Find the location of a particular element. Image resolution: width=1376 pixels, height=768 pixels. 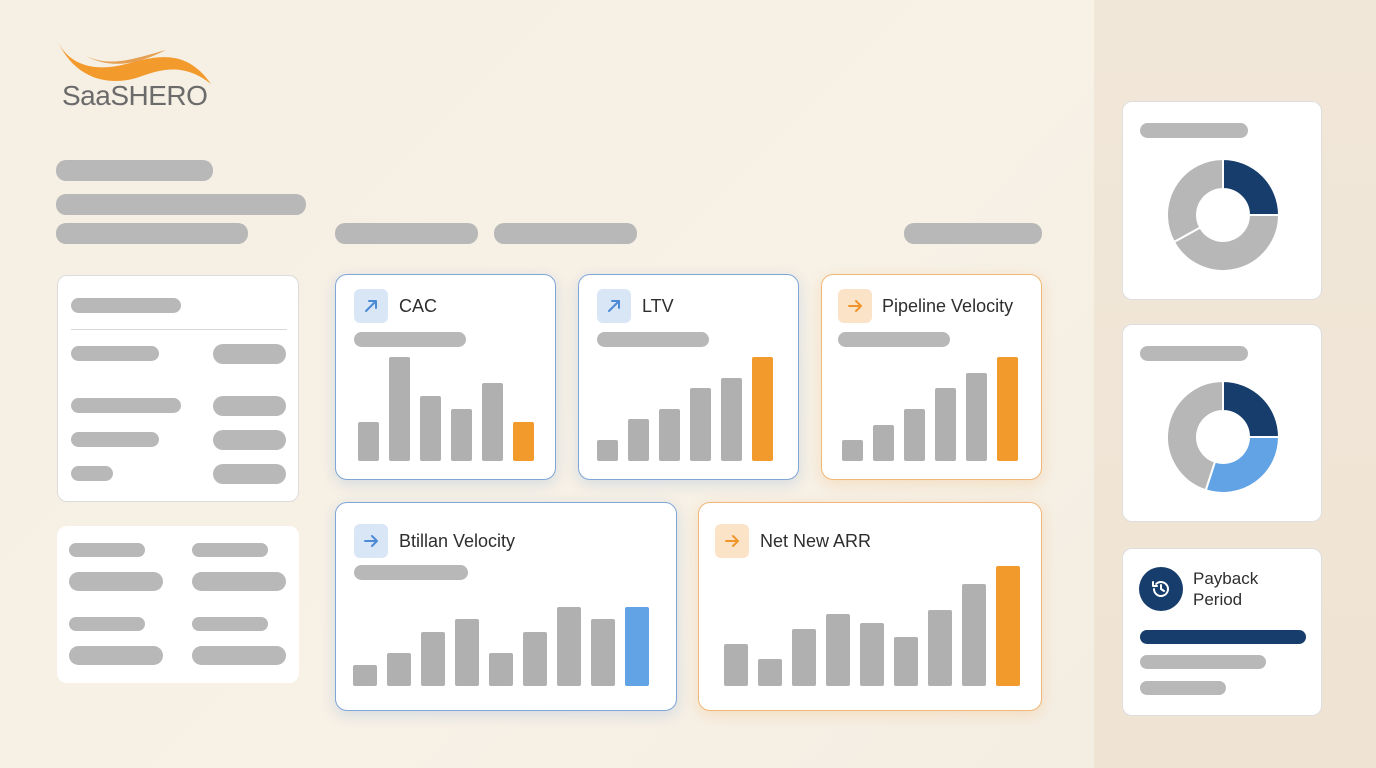

card-title: CAC is located at coordinates (418, 306).